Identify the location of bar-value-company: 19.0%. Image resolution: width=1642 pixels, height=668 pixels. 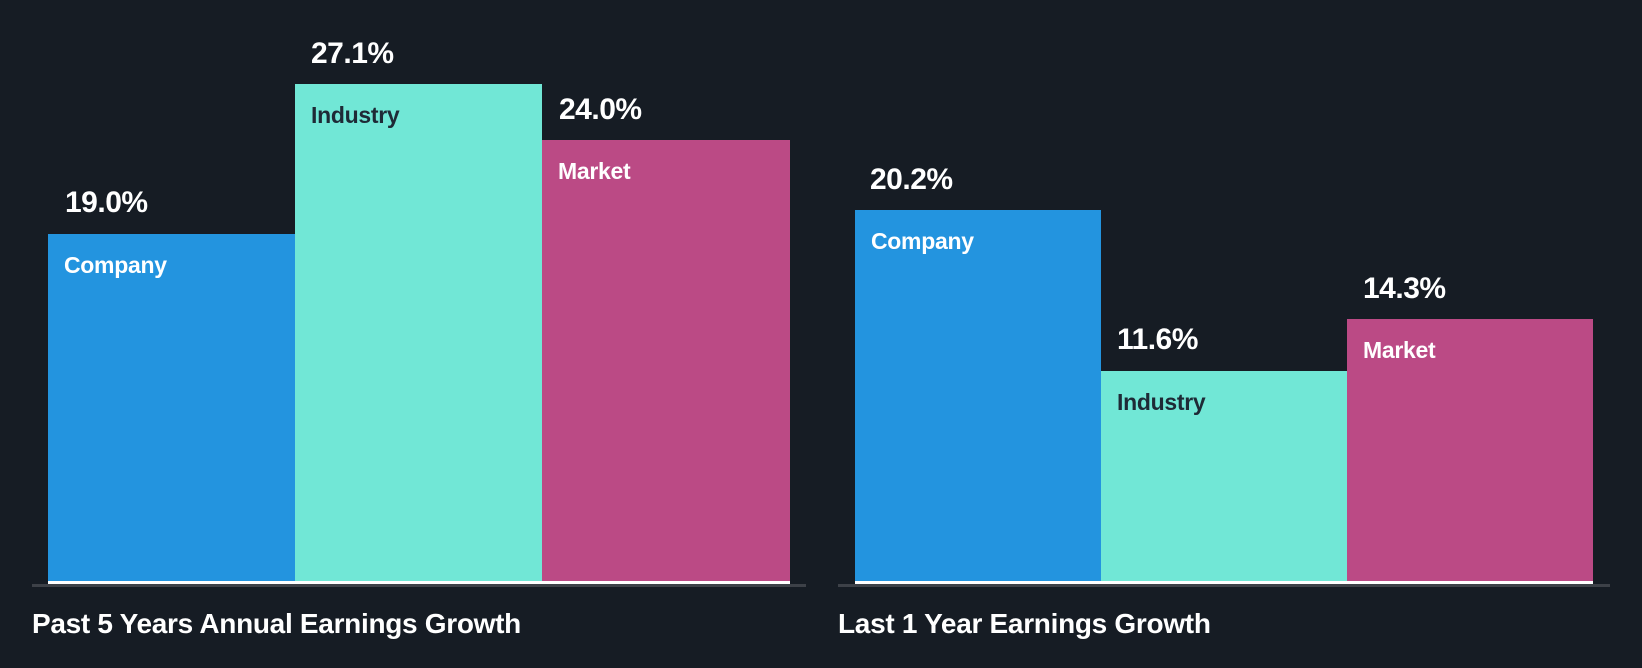
(106, 202).